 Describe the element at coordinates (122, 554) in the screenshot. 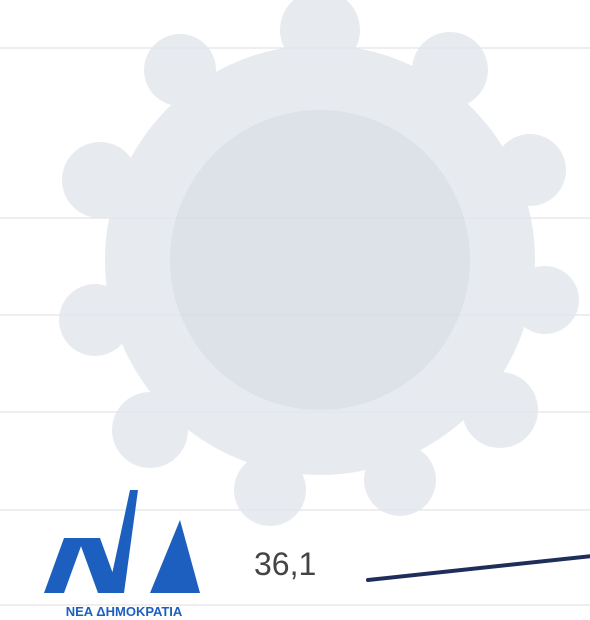

I see `logo: ΝΕΑ ΔΗΜΟΚΡΑΤΙΑ` at that location.